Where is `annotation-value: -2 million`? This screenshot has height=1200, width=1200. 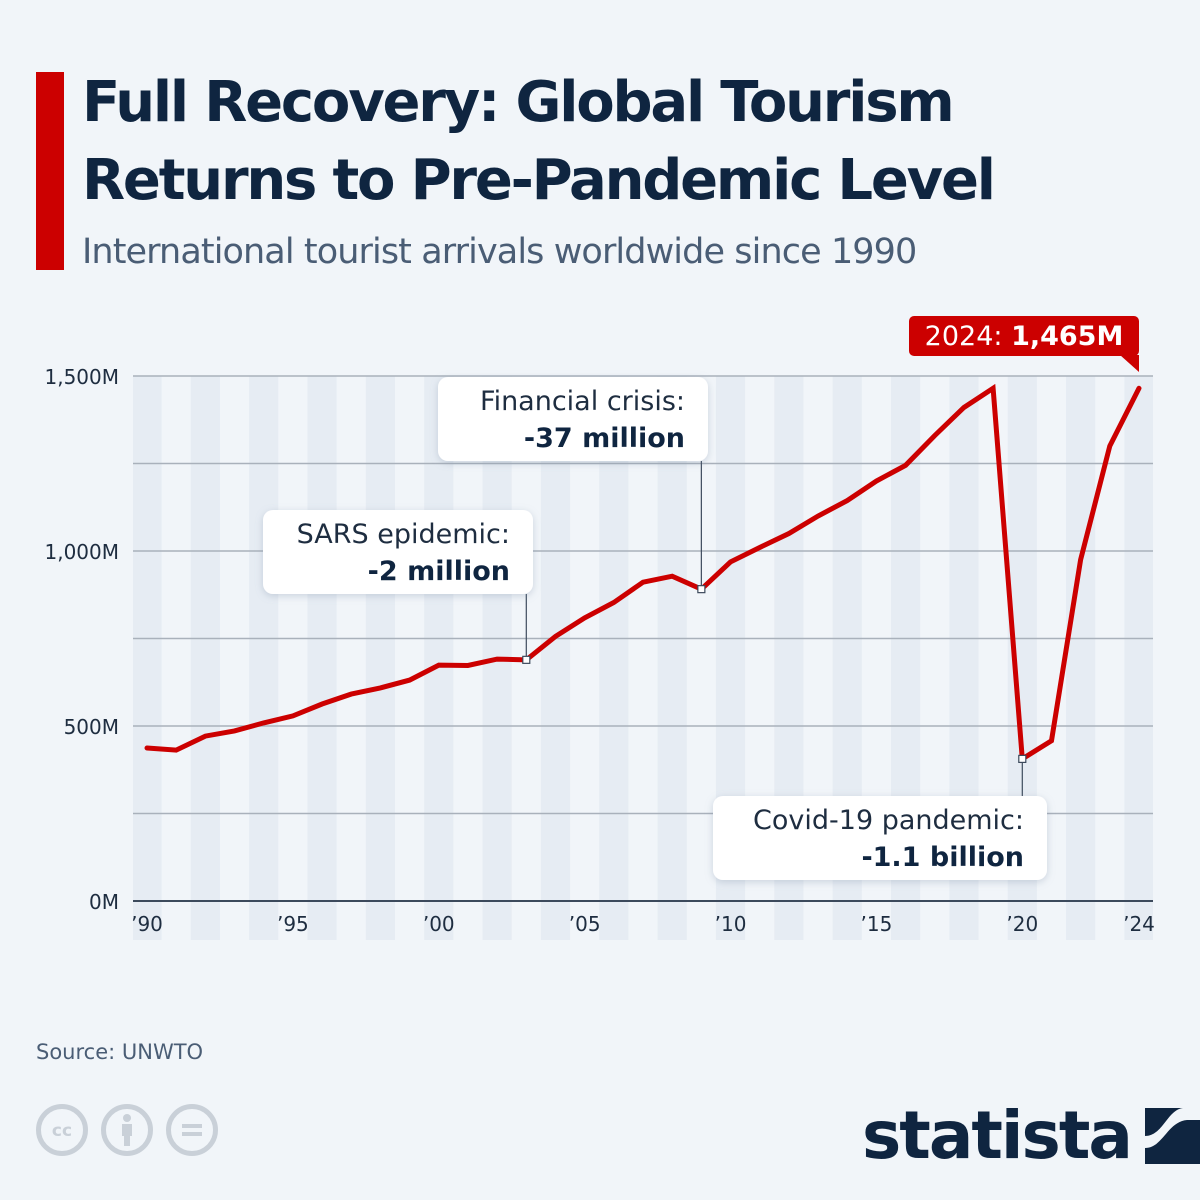 annotation-value: -2 million is located at coordinates (439, 571).